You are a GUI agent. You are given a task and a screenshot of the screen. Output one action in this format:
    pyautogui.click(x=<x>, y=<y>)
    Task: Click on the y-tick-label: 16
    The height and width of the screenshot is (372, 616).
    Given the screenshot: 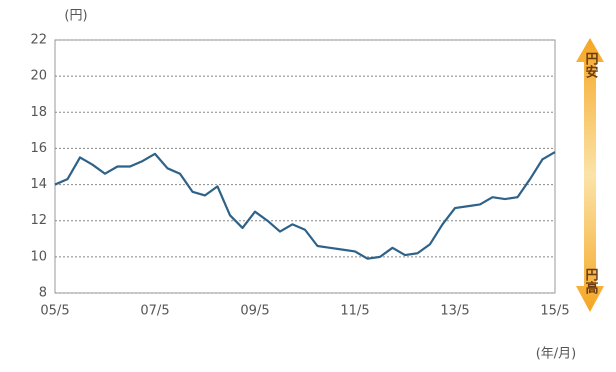 What is the action you would take?
    pyautogui.click(x=38, y=148)
    